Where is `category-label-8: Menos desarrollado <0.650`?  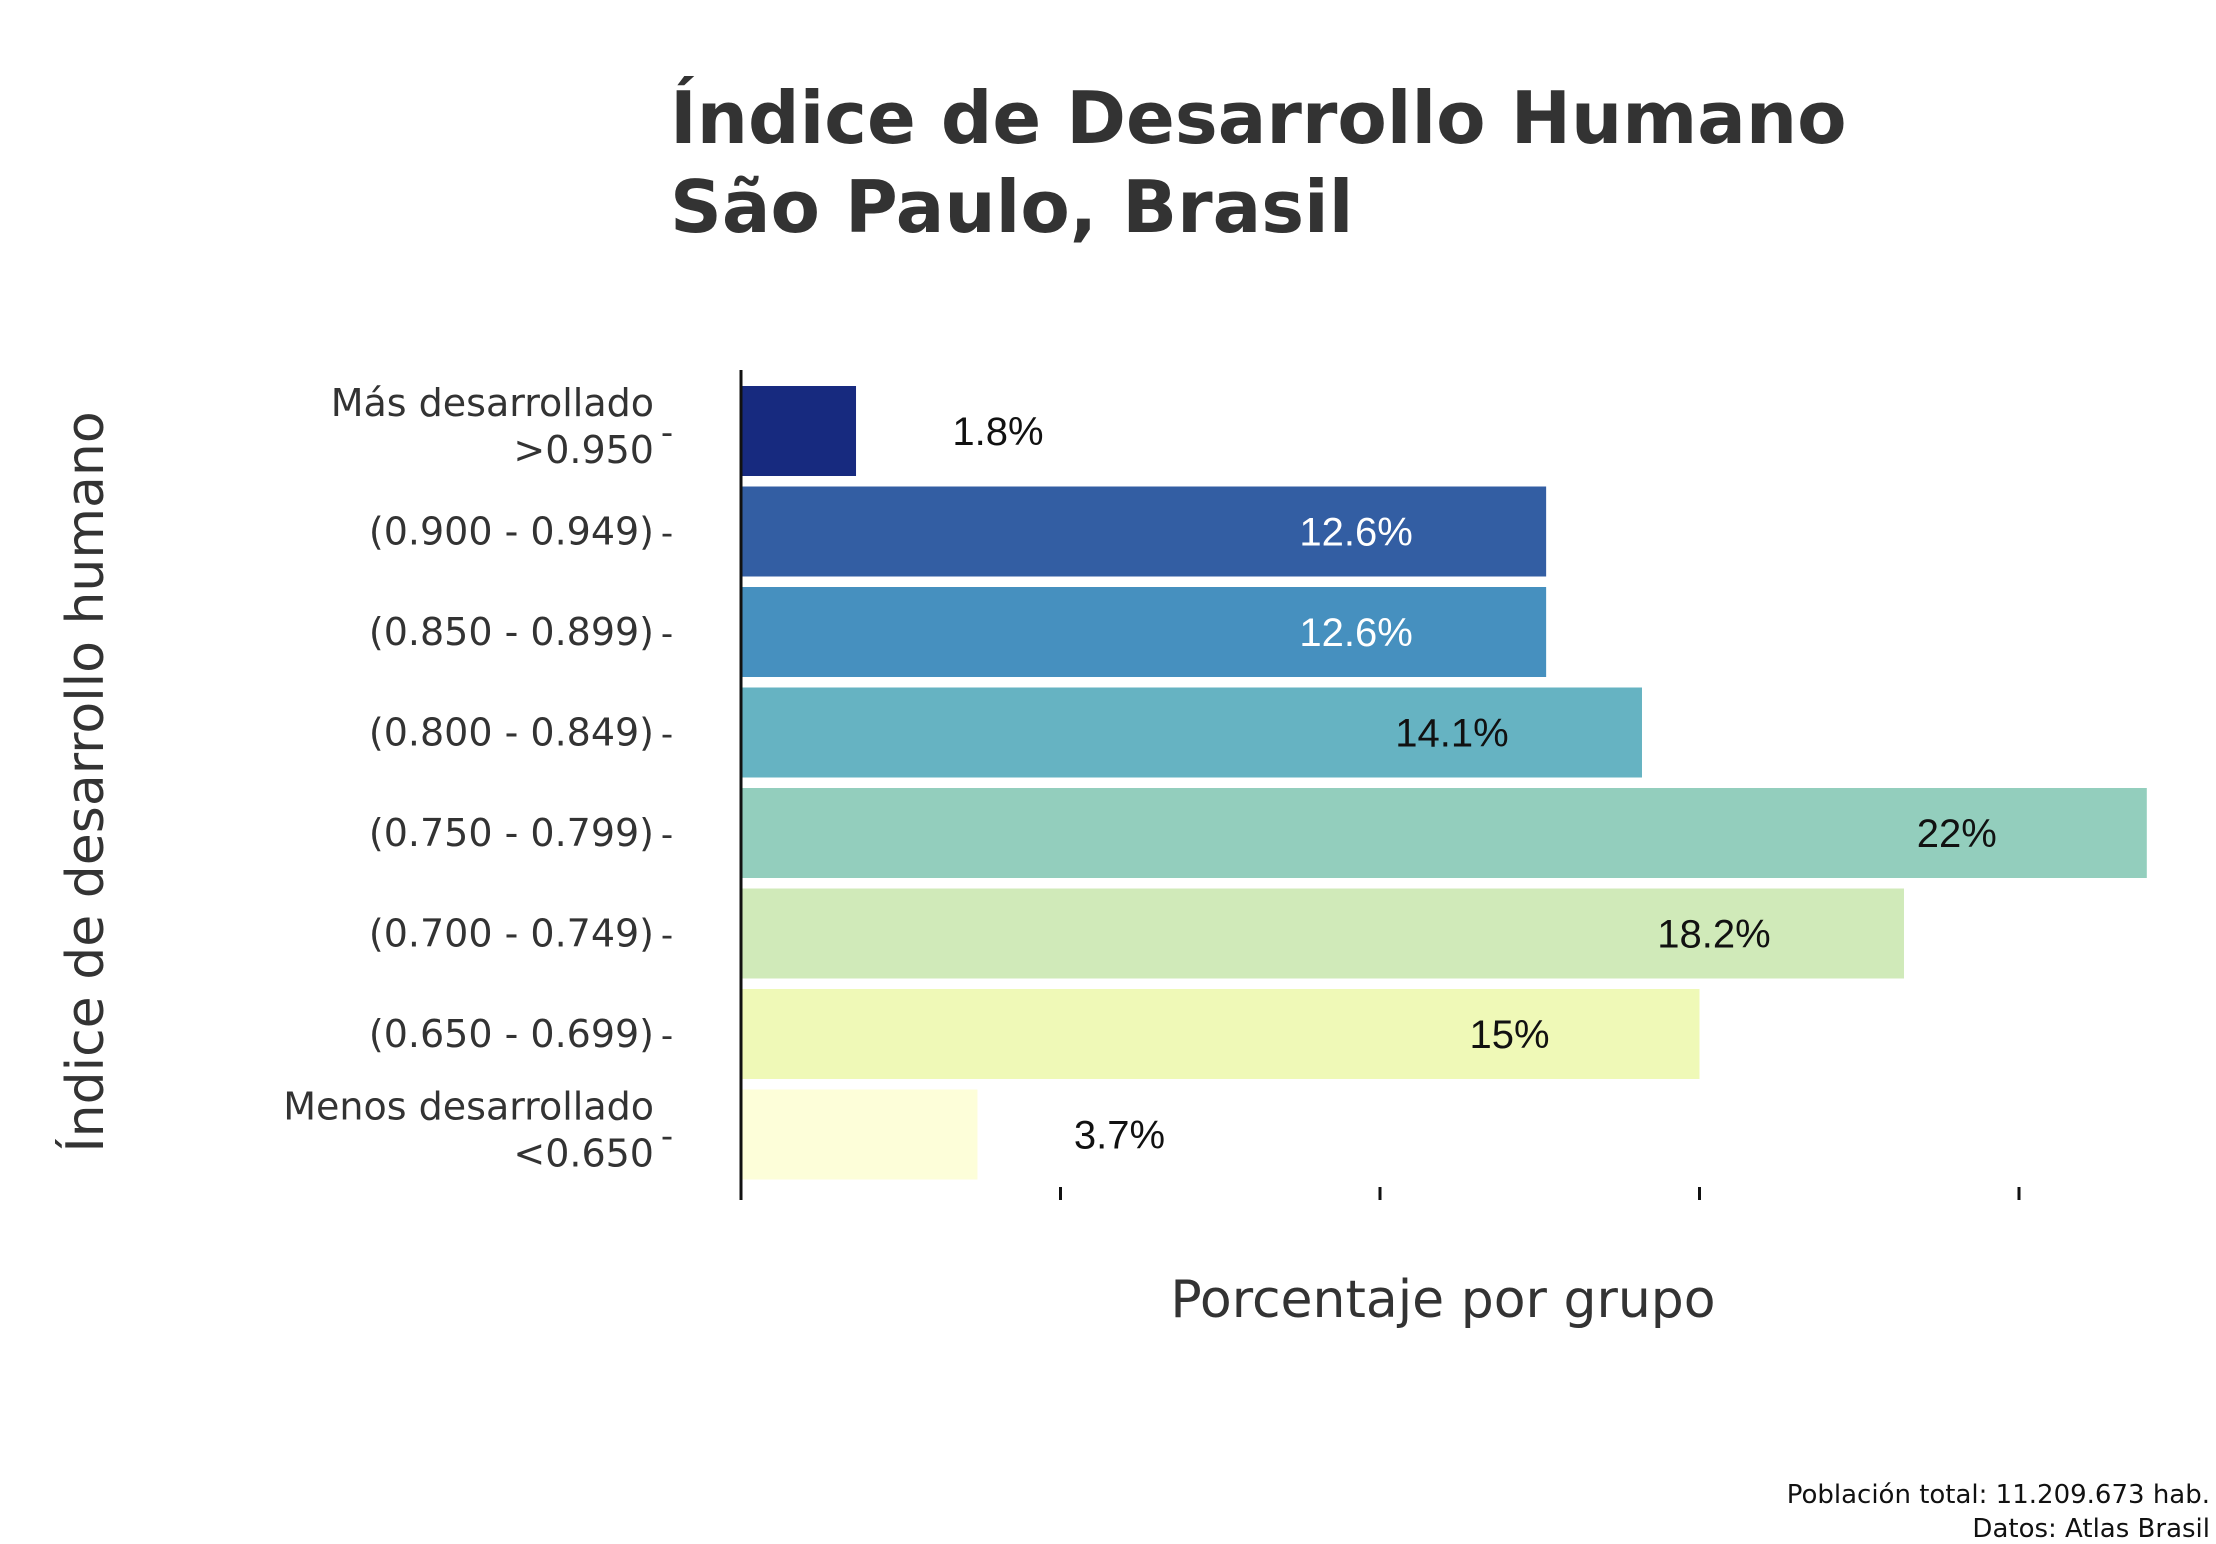
category-label-8: Menos desarrollado <0.650 is located at coordinates (468, 1130).